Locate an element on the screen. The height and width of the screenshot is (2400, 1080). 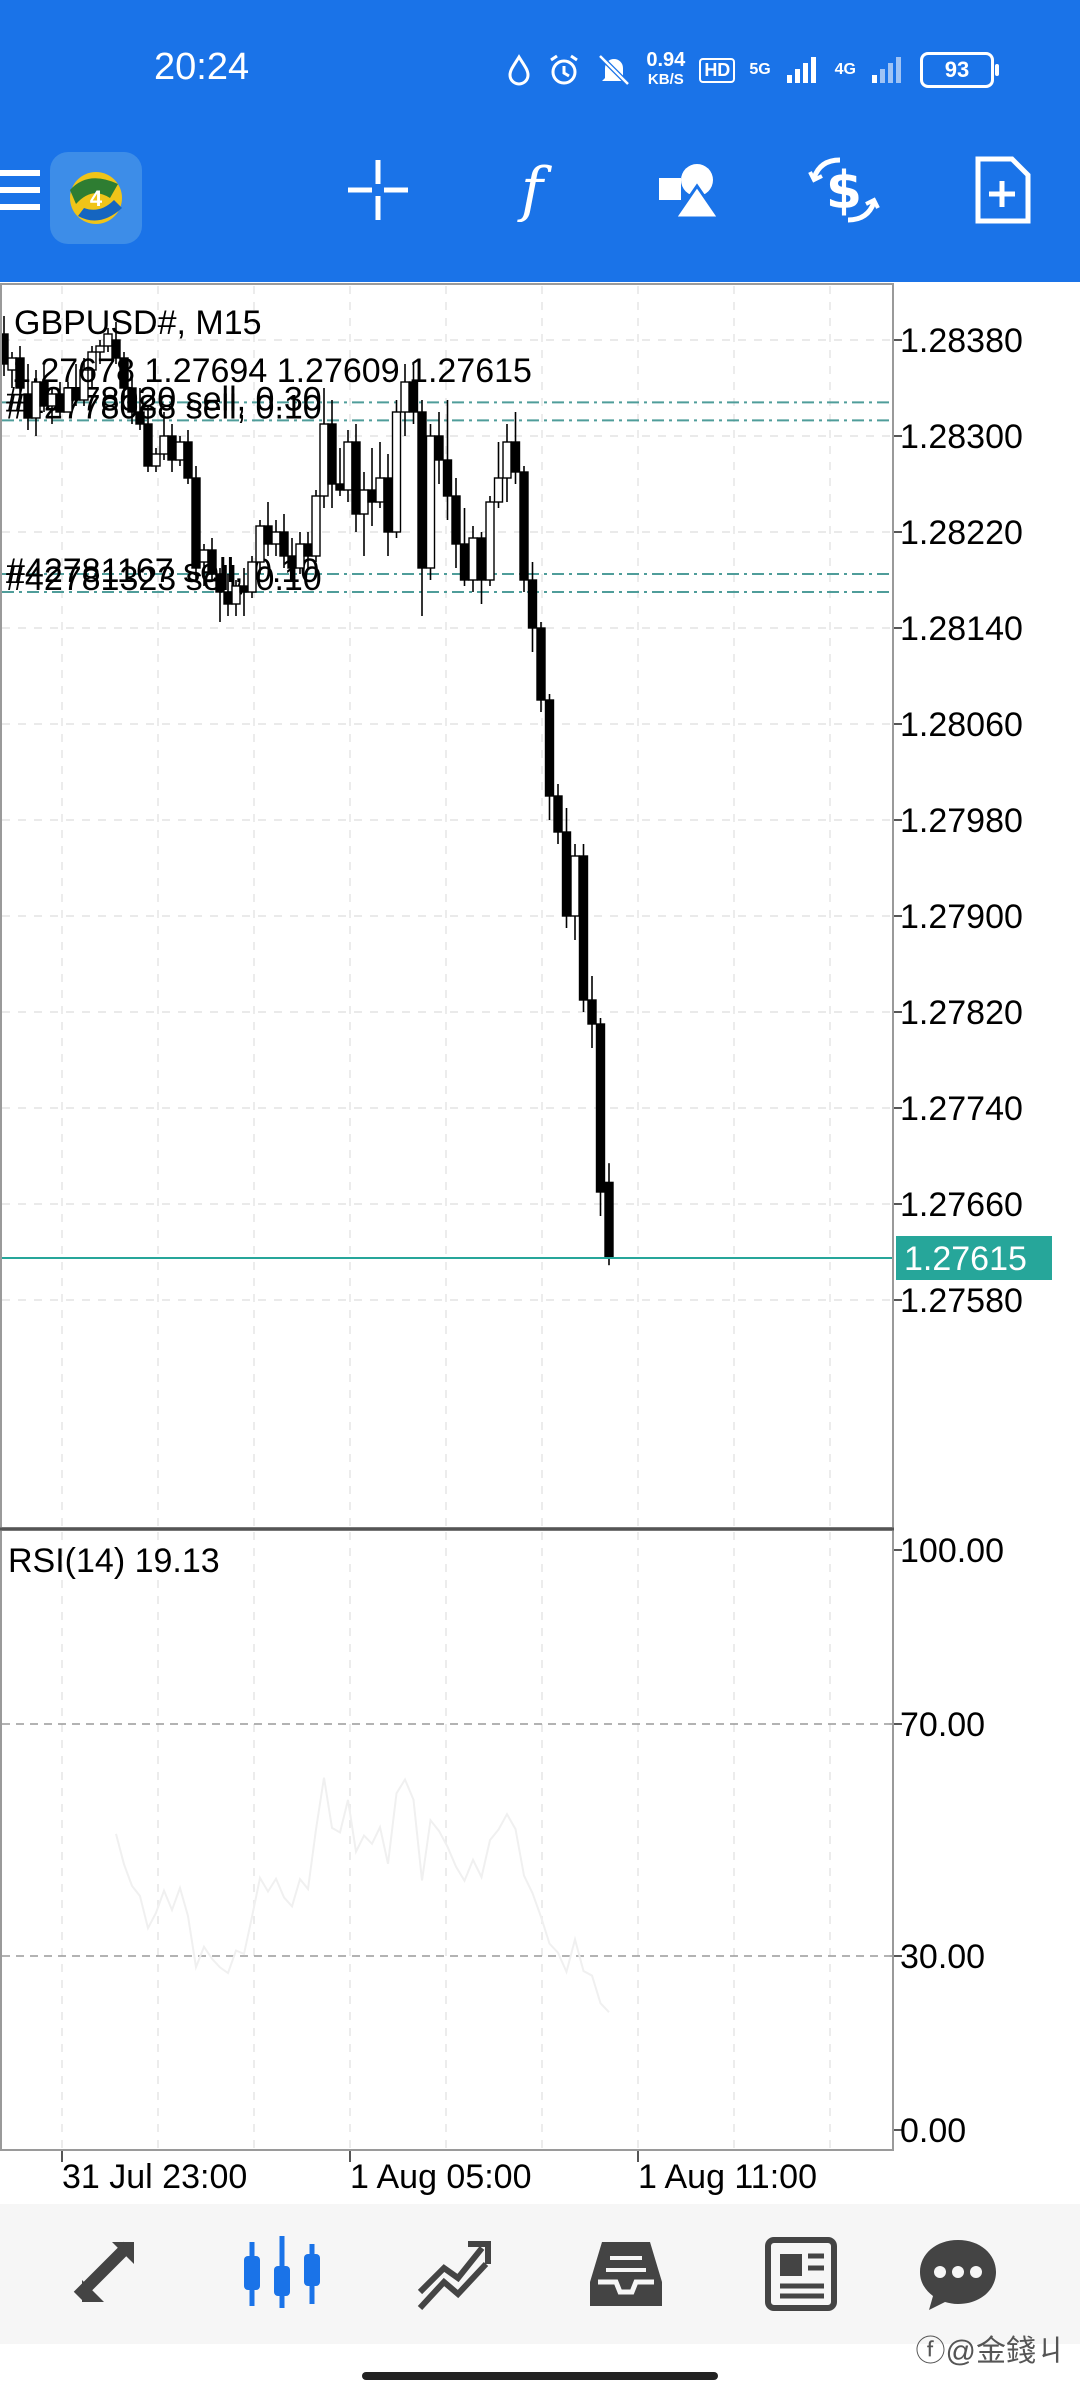
metatrader-logo-icon: 4 is located at coordinates (96, 198).